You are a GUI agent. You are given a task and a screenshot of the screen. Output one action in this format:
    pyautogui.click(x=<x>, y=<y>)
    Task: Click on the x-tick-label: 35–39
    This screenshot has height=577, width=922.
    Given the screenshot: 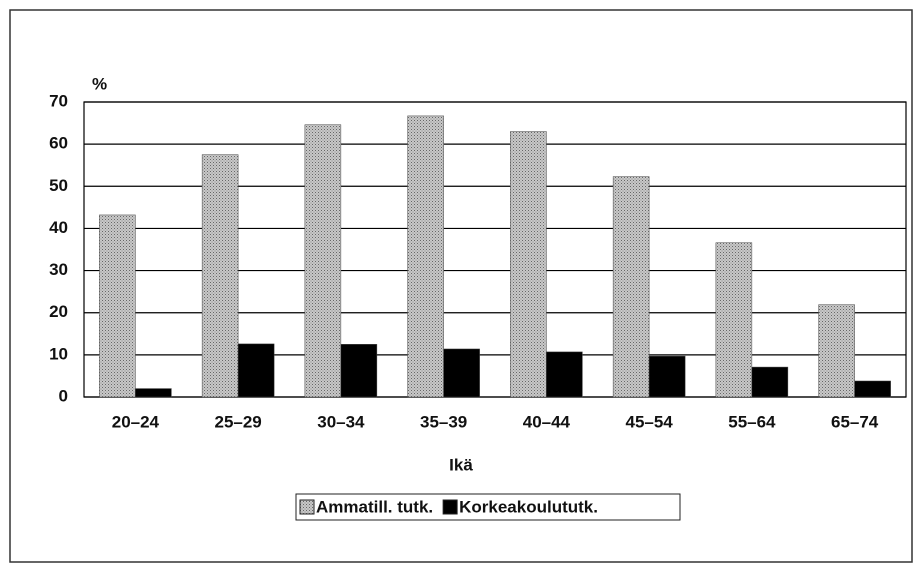 What is the action you would take?
    pyautogui.click(x=443, y=421)
    